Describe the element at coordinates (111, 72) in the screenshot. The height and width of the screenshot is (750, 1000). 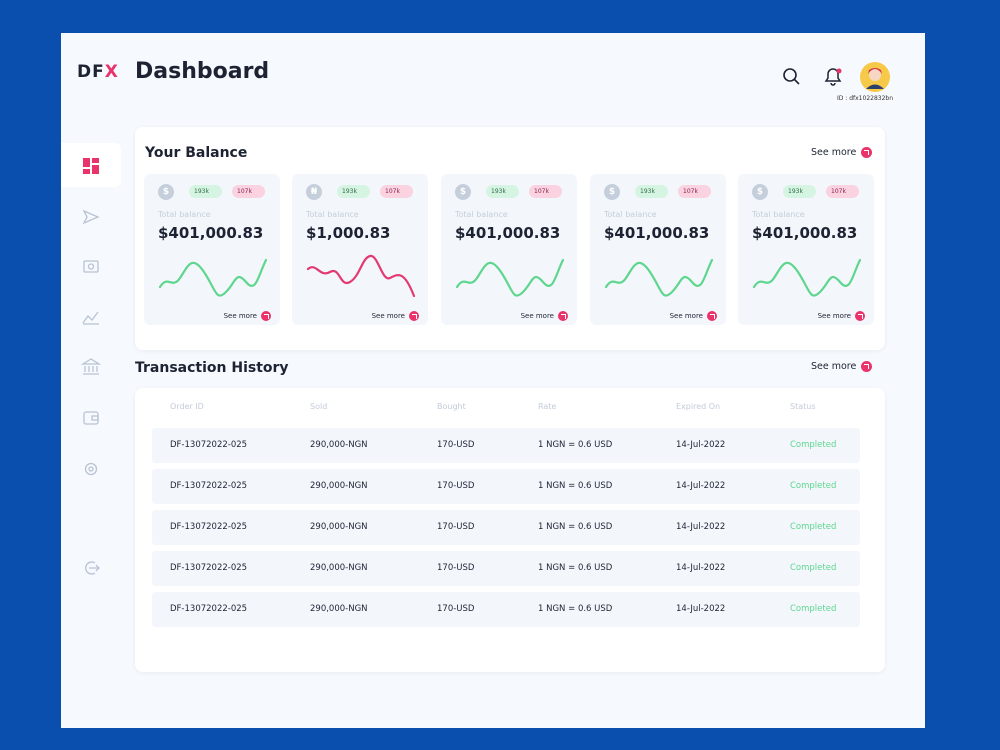
I see `logo-mark: X` at that location.